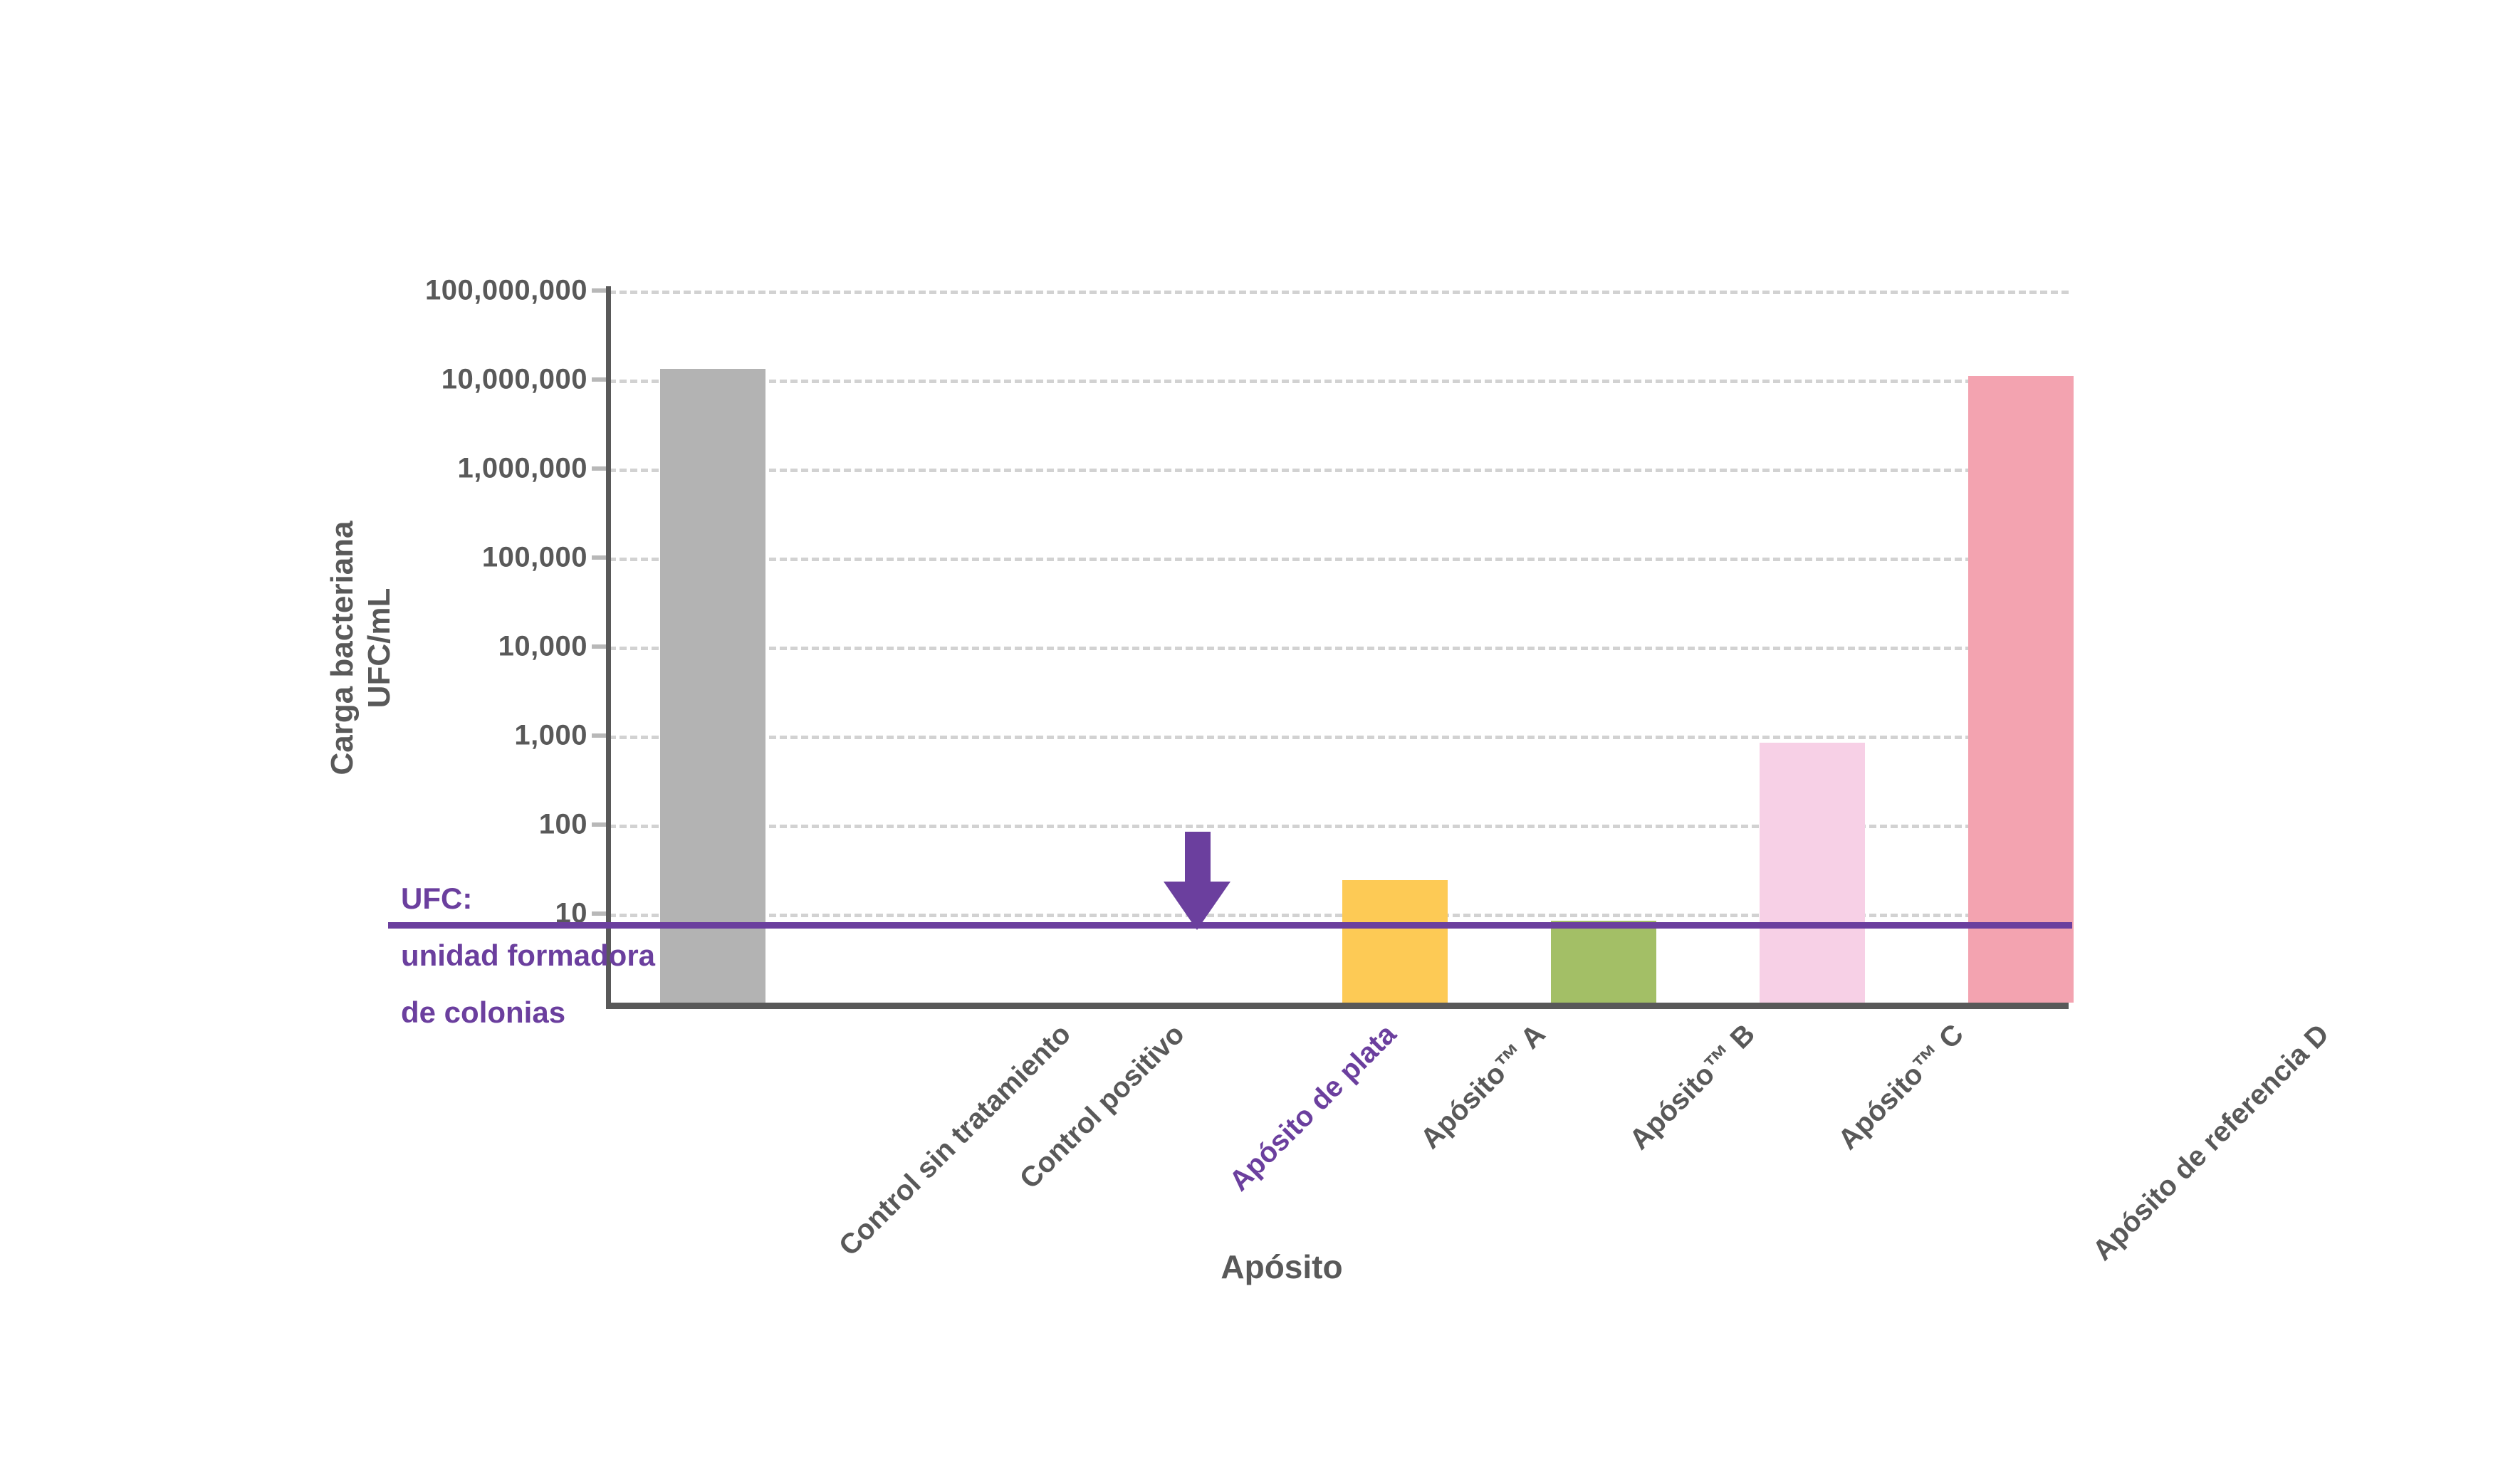 This screenshot has width=2498, height=1484. What do you see at coordinates (600, 379) in the screenshot?
I see `y-tick-mark-1e7` at bounding box center [600, 379].